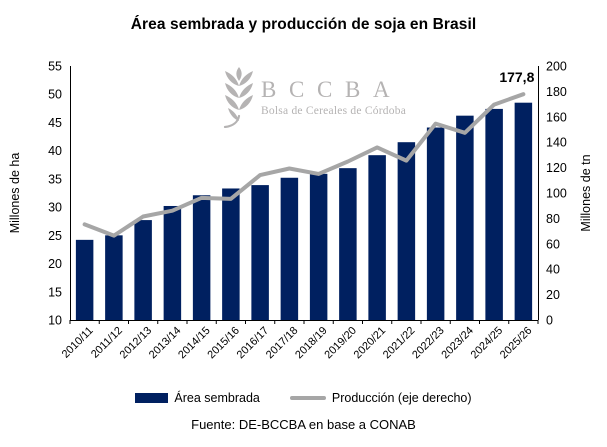  What do you see at coordinates (55, 179) in the screenshot?
I see `svg-text: 35` at bounding box center [55, 179].